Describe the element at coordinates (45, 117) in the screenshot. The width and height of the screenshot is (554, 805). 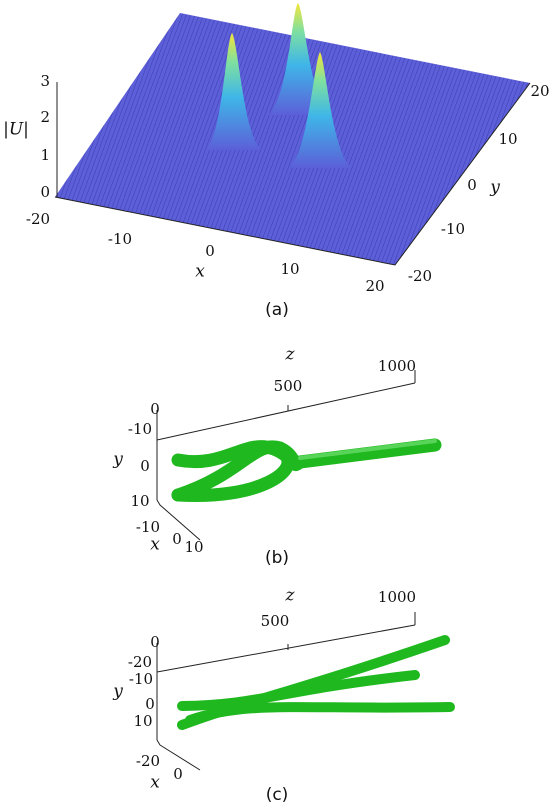
I see `tick-label: 2` at that location.